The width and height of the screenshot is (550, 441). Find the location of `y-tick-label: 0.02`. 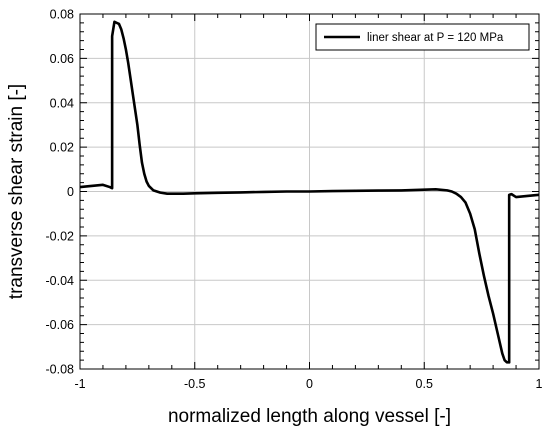

y-tick-label: 0.02 is located at coordinates (62, 148).